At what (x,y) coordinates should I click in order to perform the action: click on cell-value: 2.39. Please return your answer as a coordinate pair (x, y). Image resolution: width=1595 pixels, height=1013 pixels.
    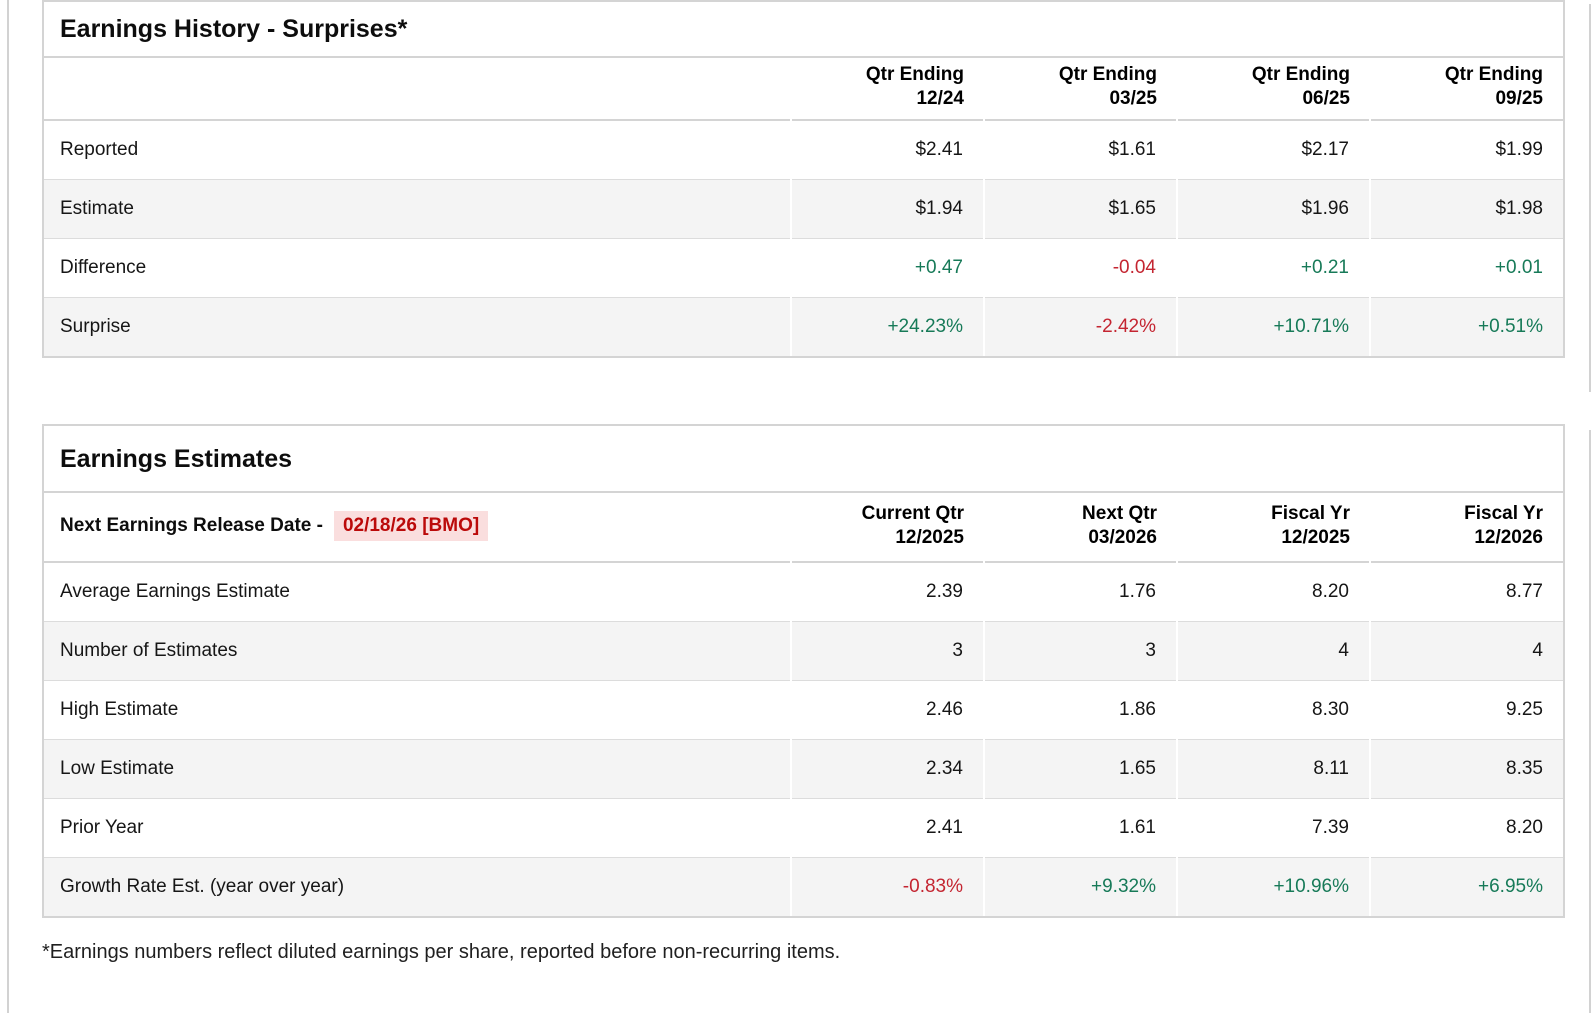
    Looking at the image, I should click on (887, 591).